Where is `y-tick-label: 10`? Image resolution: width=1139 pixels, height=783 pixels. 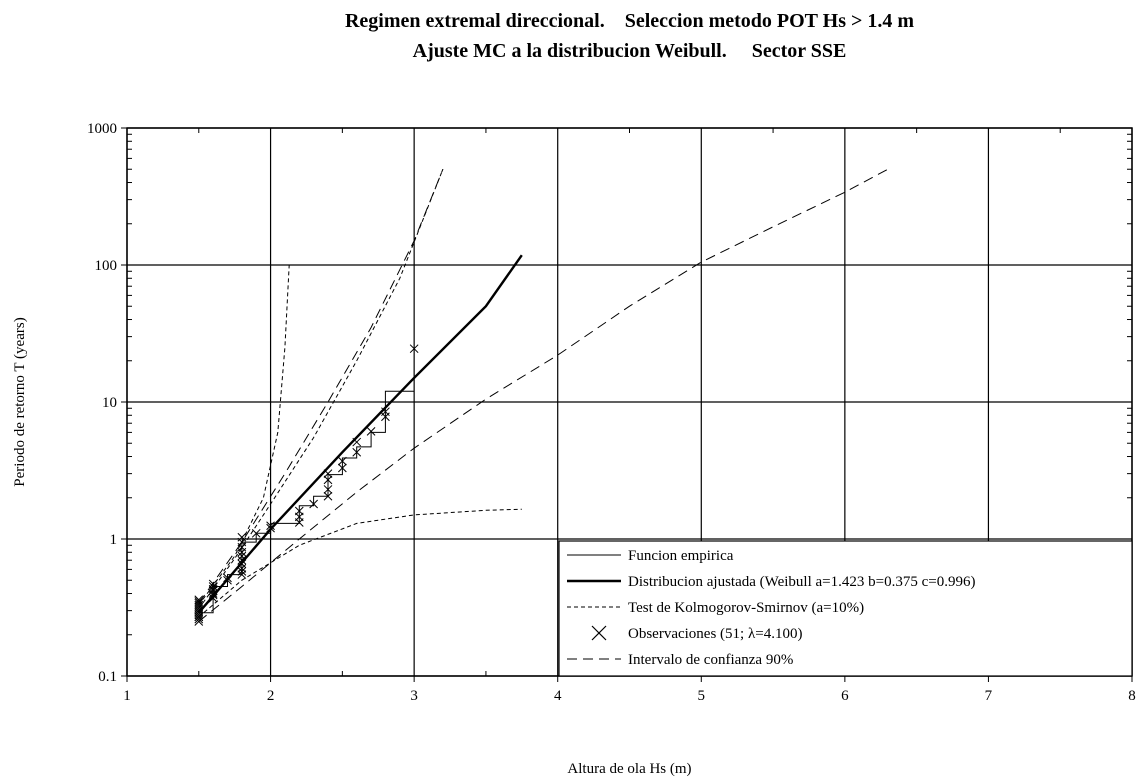 y-tick-label: 10 is located at coordinates (109, 403).